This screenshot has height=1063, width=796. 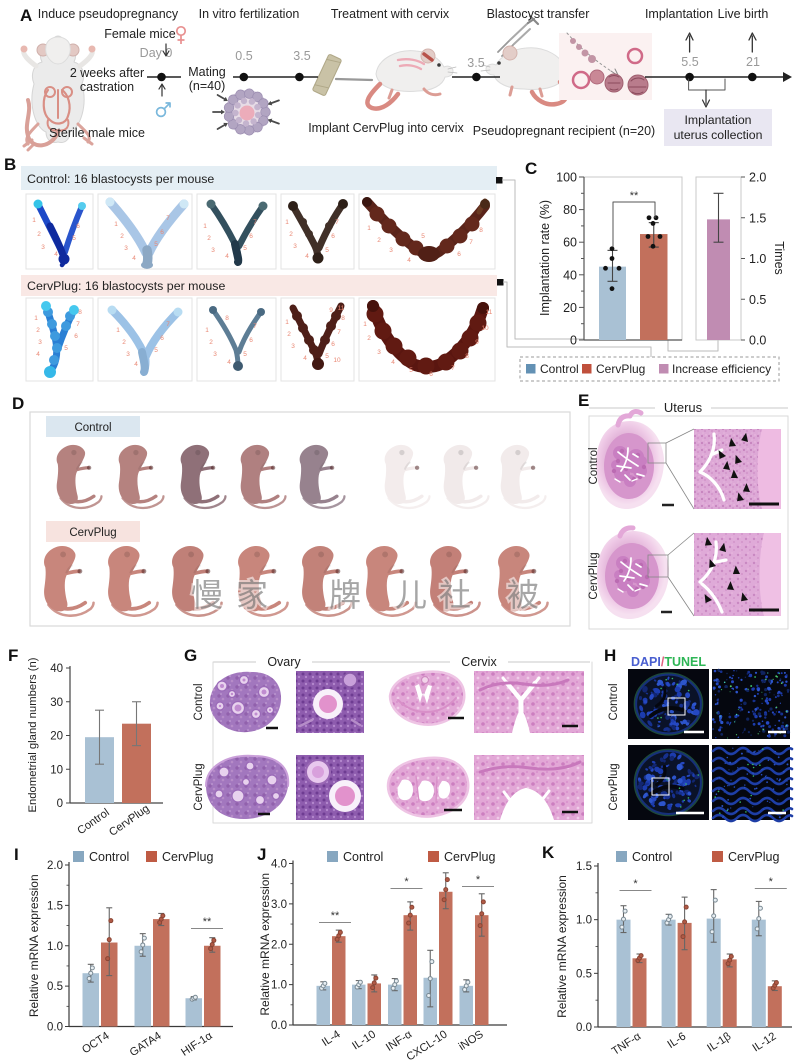 I want to click on svg-text: I, so click(x=16, y=854).